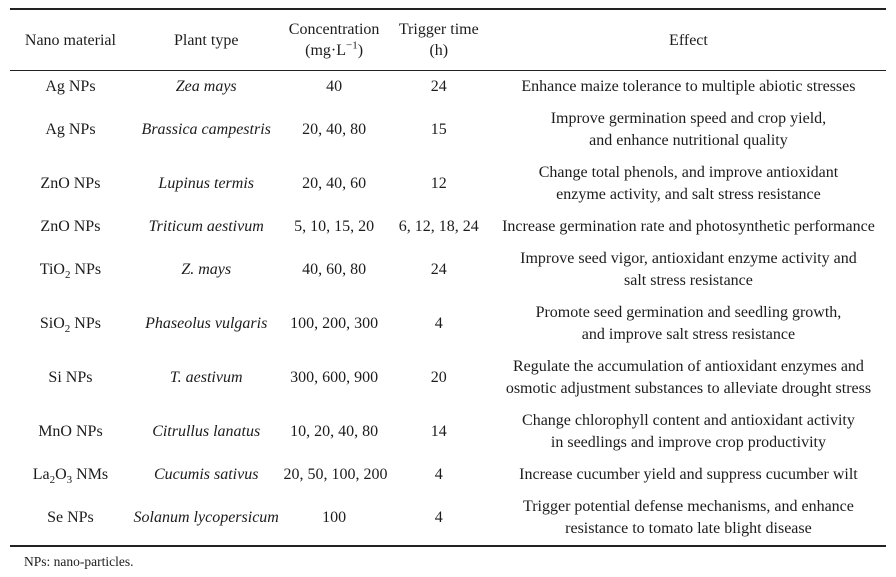 The image size is (896, 577). I want to click on cell-trigger-time: 12, so click(438, 183).